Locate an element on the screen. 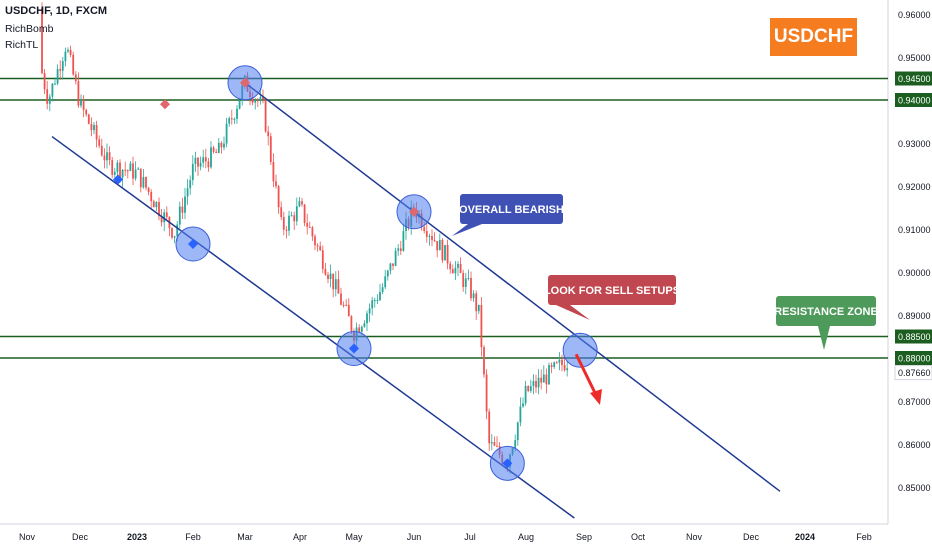  symbol-badge: USDCHF is located at coordinates (813, 37).